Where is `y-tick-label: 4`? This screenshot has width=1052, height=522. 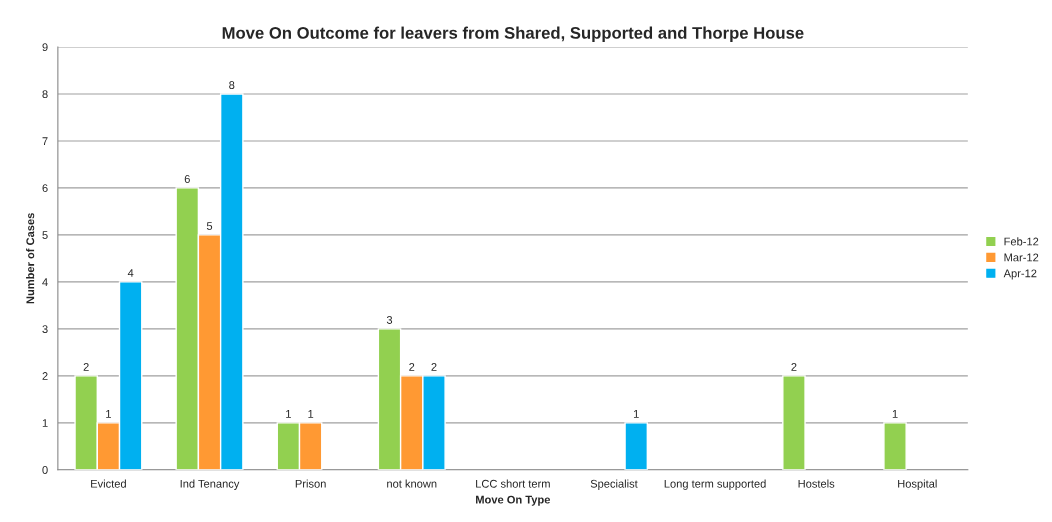
y-tick-label: 4 is located at coordinates (45, 282).